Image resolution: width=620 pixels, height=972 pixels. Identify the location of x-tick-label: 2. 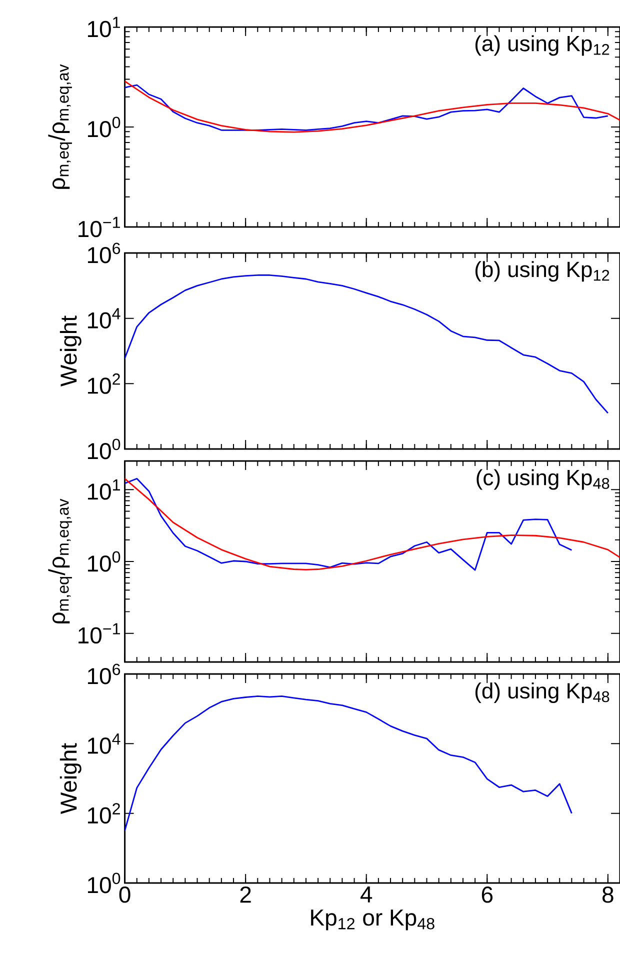
(245, 894).